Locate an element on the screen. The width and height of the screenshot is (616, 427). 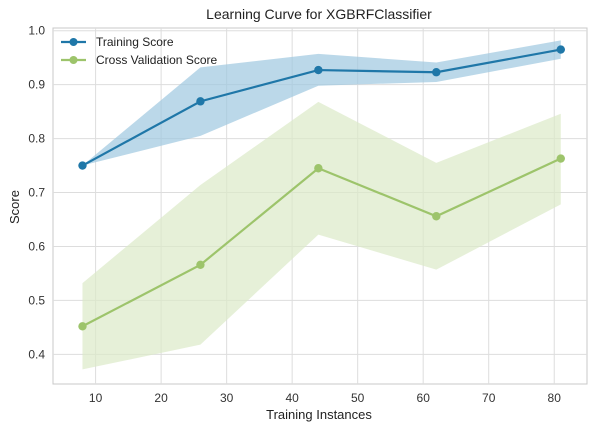
x-tick-label: 10 is located at coordinates (96, 398).